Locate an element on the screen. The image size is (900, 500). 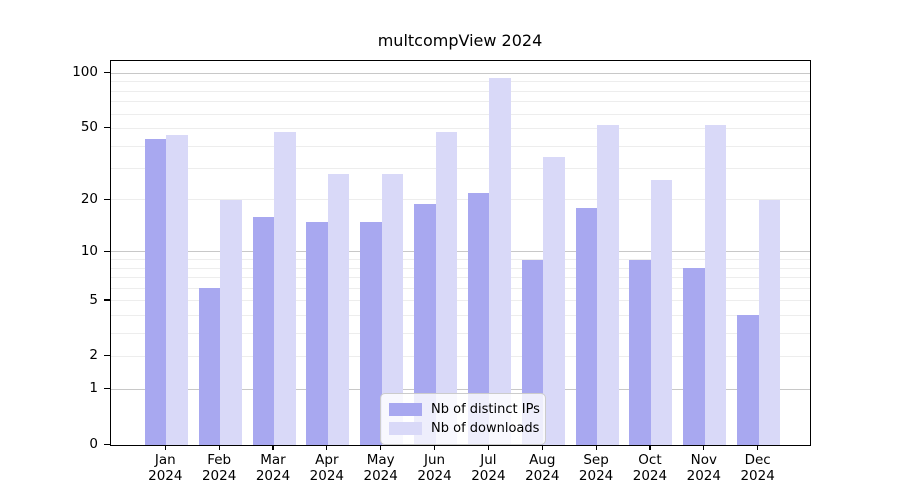
y-tick-label-0: 0 is located at coordinates (93, 443).